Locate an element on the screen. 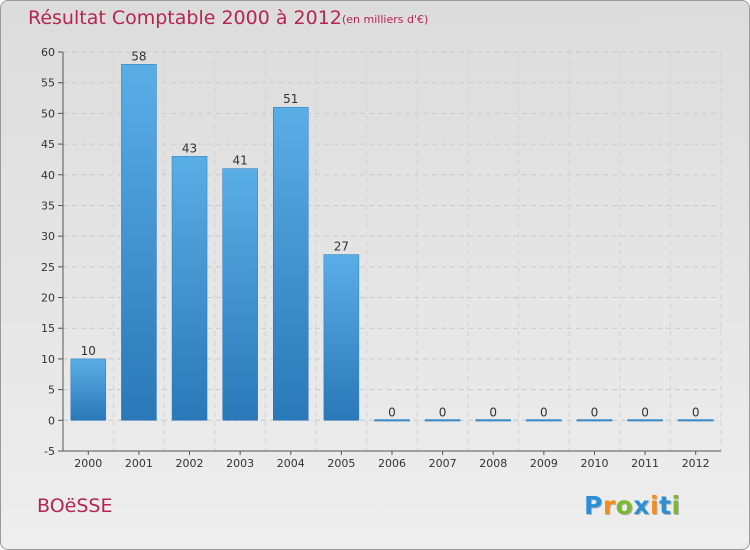  logo-letter: o is located at coordinates (624, 505).